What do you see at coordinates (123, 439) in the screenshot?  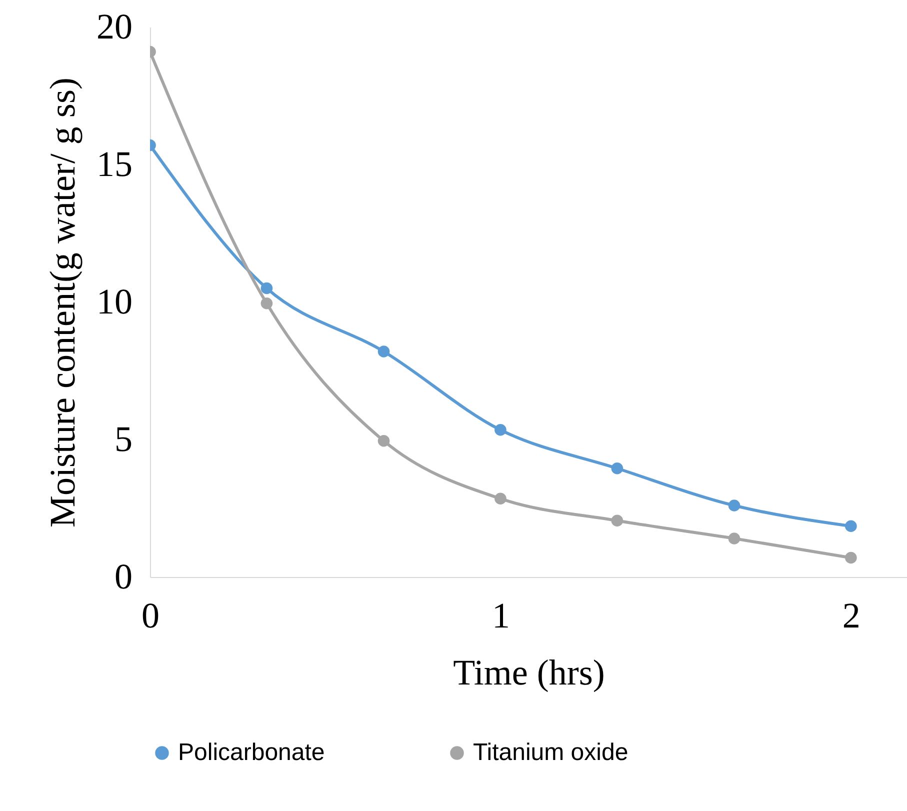 I see `y-tick-label: 5` at bounding box center [123, 439].